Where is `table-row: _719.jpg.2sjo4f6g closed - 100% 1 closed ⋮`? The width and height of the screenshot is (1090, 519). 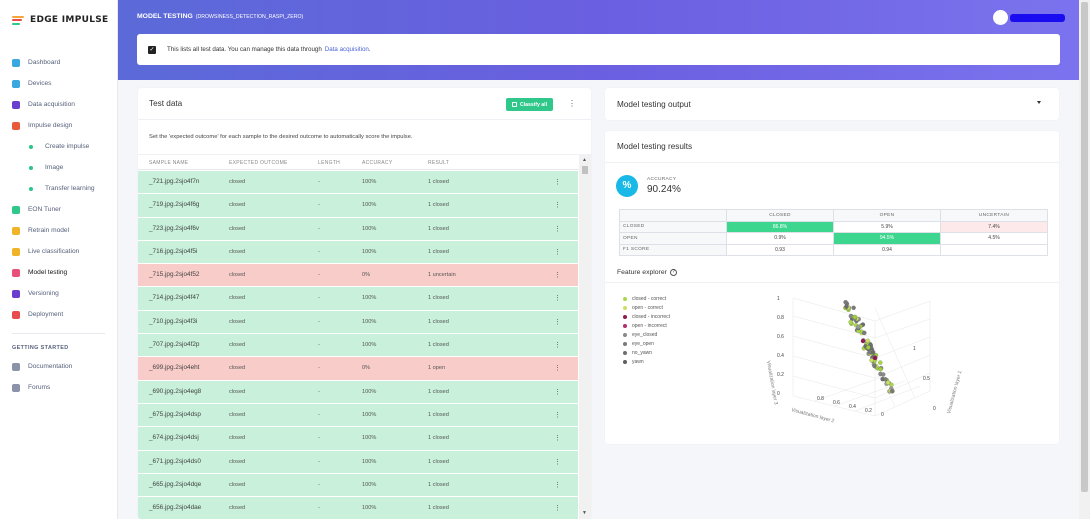
table-row: _719.jpg.2sjo4f6g closed - 100% 1 closed ⋮ is located at coordinates (358, 206).